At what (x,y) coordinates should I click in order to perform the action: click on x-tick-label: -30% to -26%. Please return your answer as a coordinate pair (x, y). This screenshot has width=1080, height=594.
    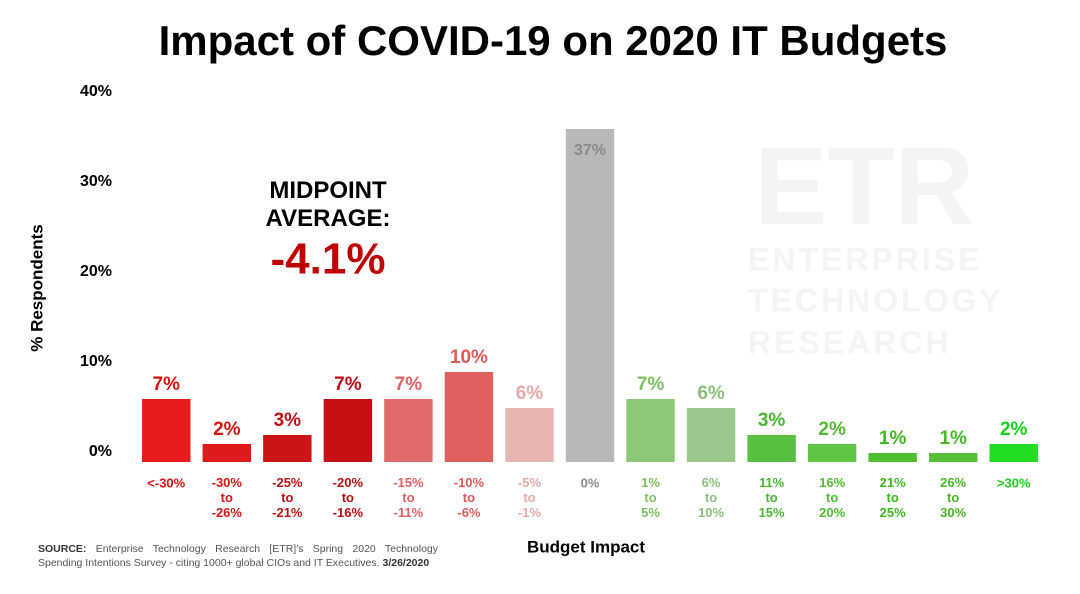
    Looking at the image, I should click on (227, 497).